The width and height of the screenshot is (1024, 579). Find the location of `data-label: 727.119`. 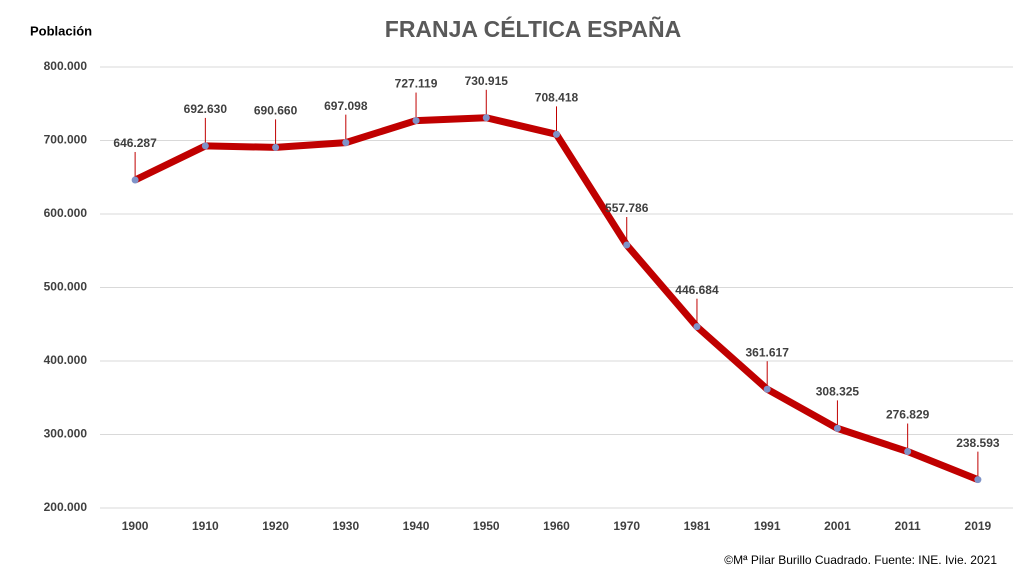

data-label: 727.119 is located at coordinates (416, 84).